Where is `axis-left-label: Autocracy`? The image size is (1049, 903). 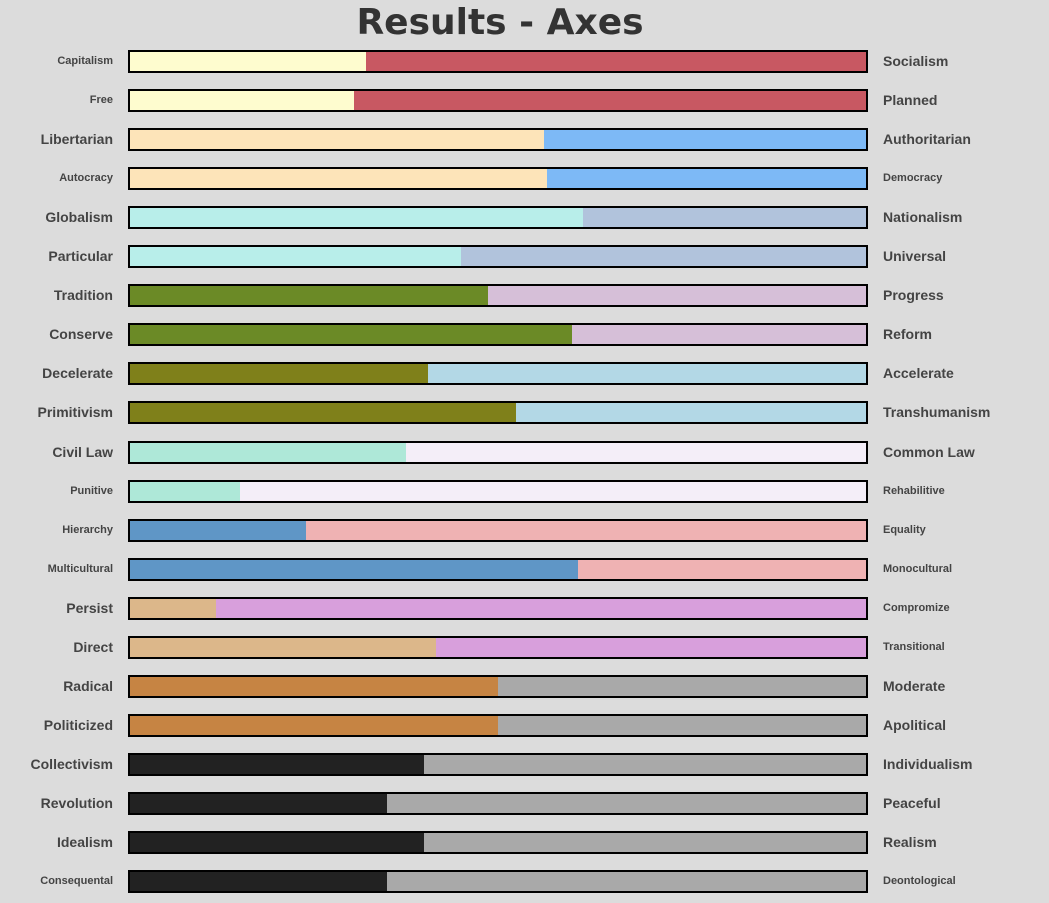 axis-left-label: Autocracy is located at coordinates (86, 178).